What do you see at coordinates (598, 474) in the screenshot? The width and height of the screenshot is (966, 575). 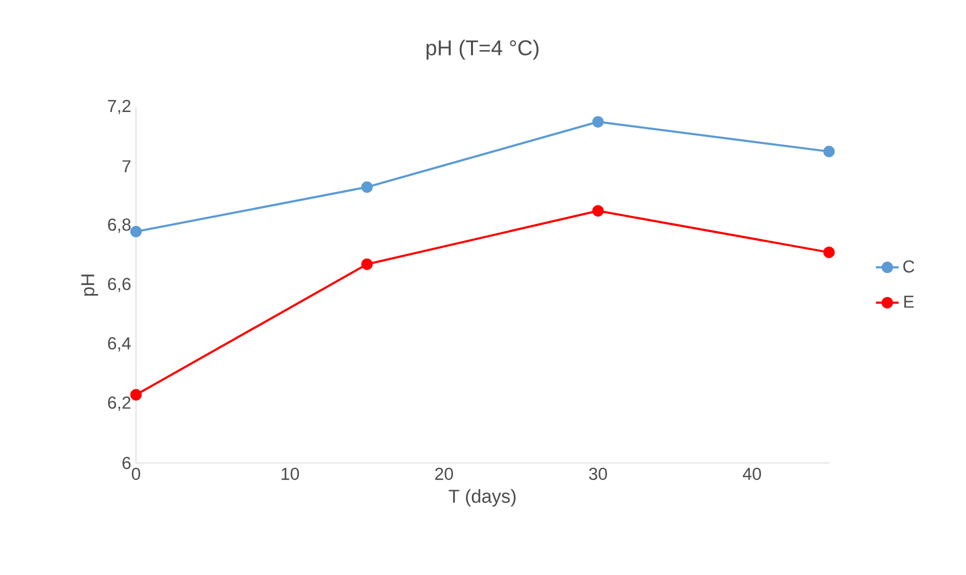 I see `x-tick-label: 30` at bounding box center [598, 474].